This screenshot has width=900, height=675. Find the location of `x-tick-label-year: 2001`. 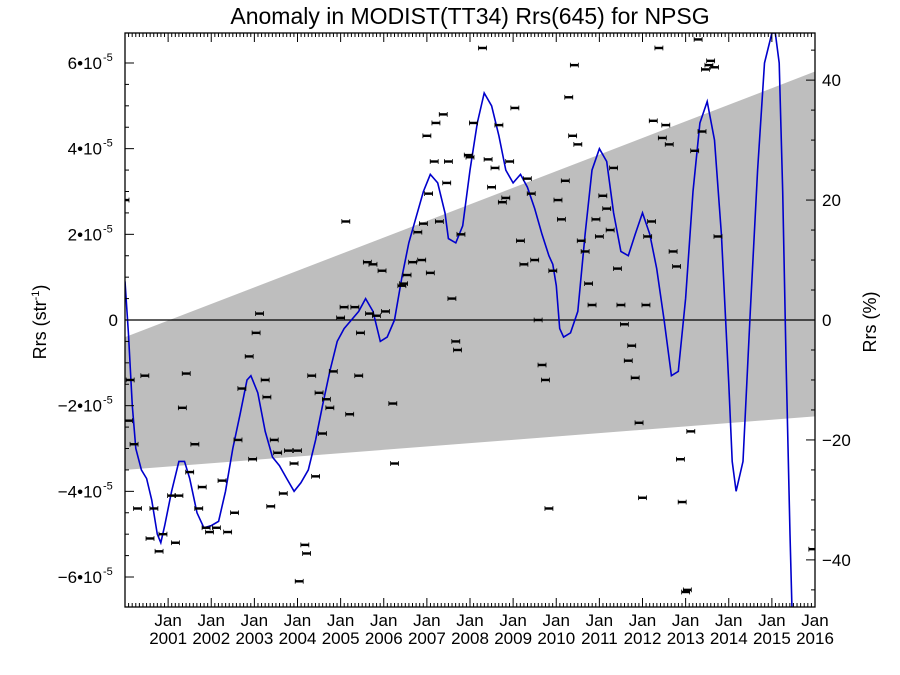

x-tick-label-year: 2001 is located at coordinates (168, 638).